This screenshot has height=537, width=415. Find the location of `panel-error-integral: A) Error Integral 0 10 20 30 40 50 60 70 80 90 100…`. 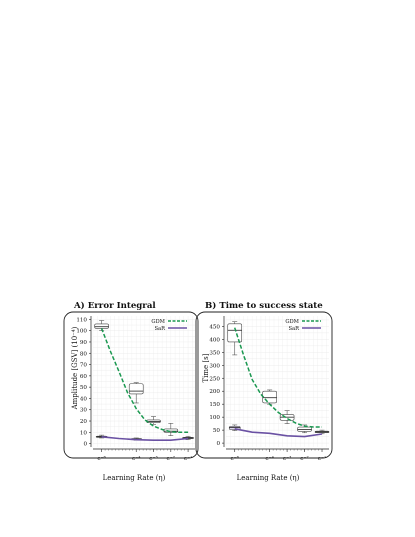

panel-error-integral: A) Error Integral 0 10 20 30 40 50 60 70 80 90 100… is located at coordinates (131, 391).